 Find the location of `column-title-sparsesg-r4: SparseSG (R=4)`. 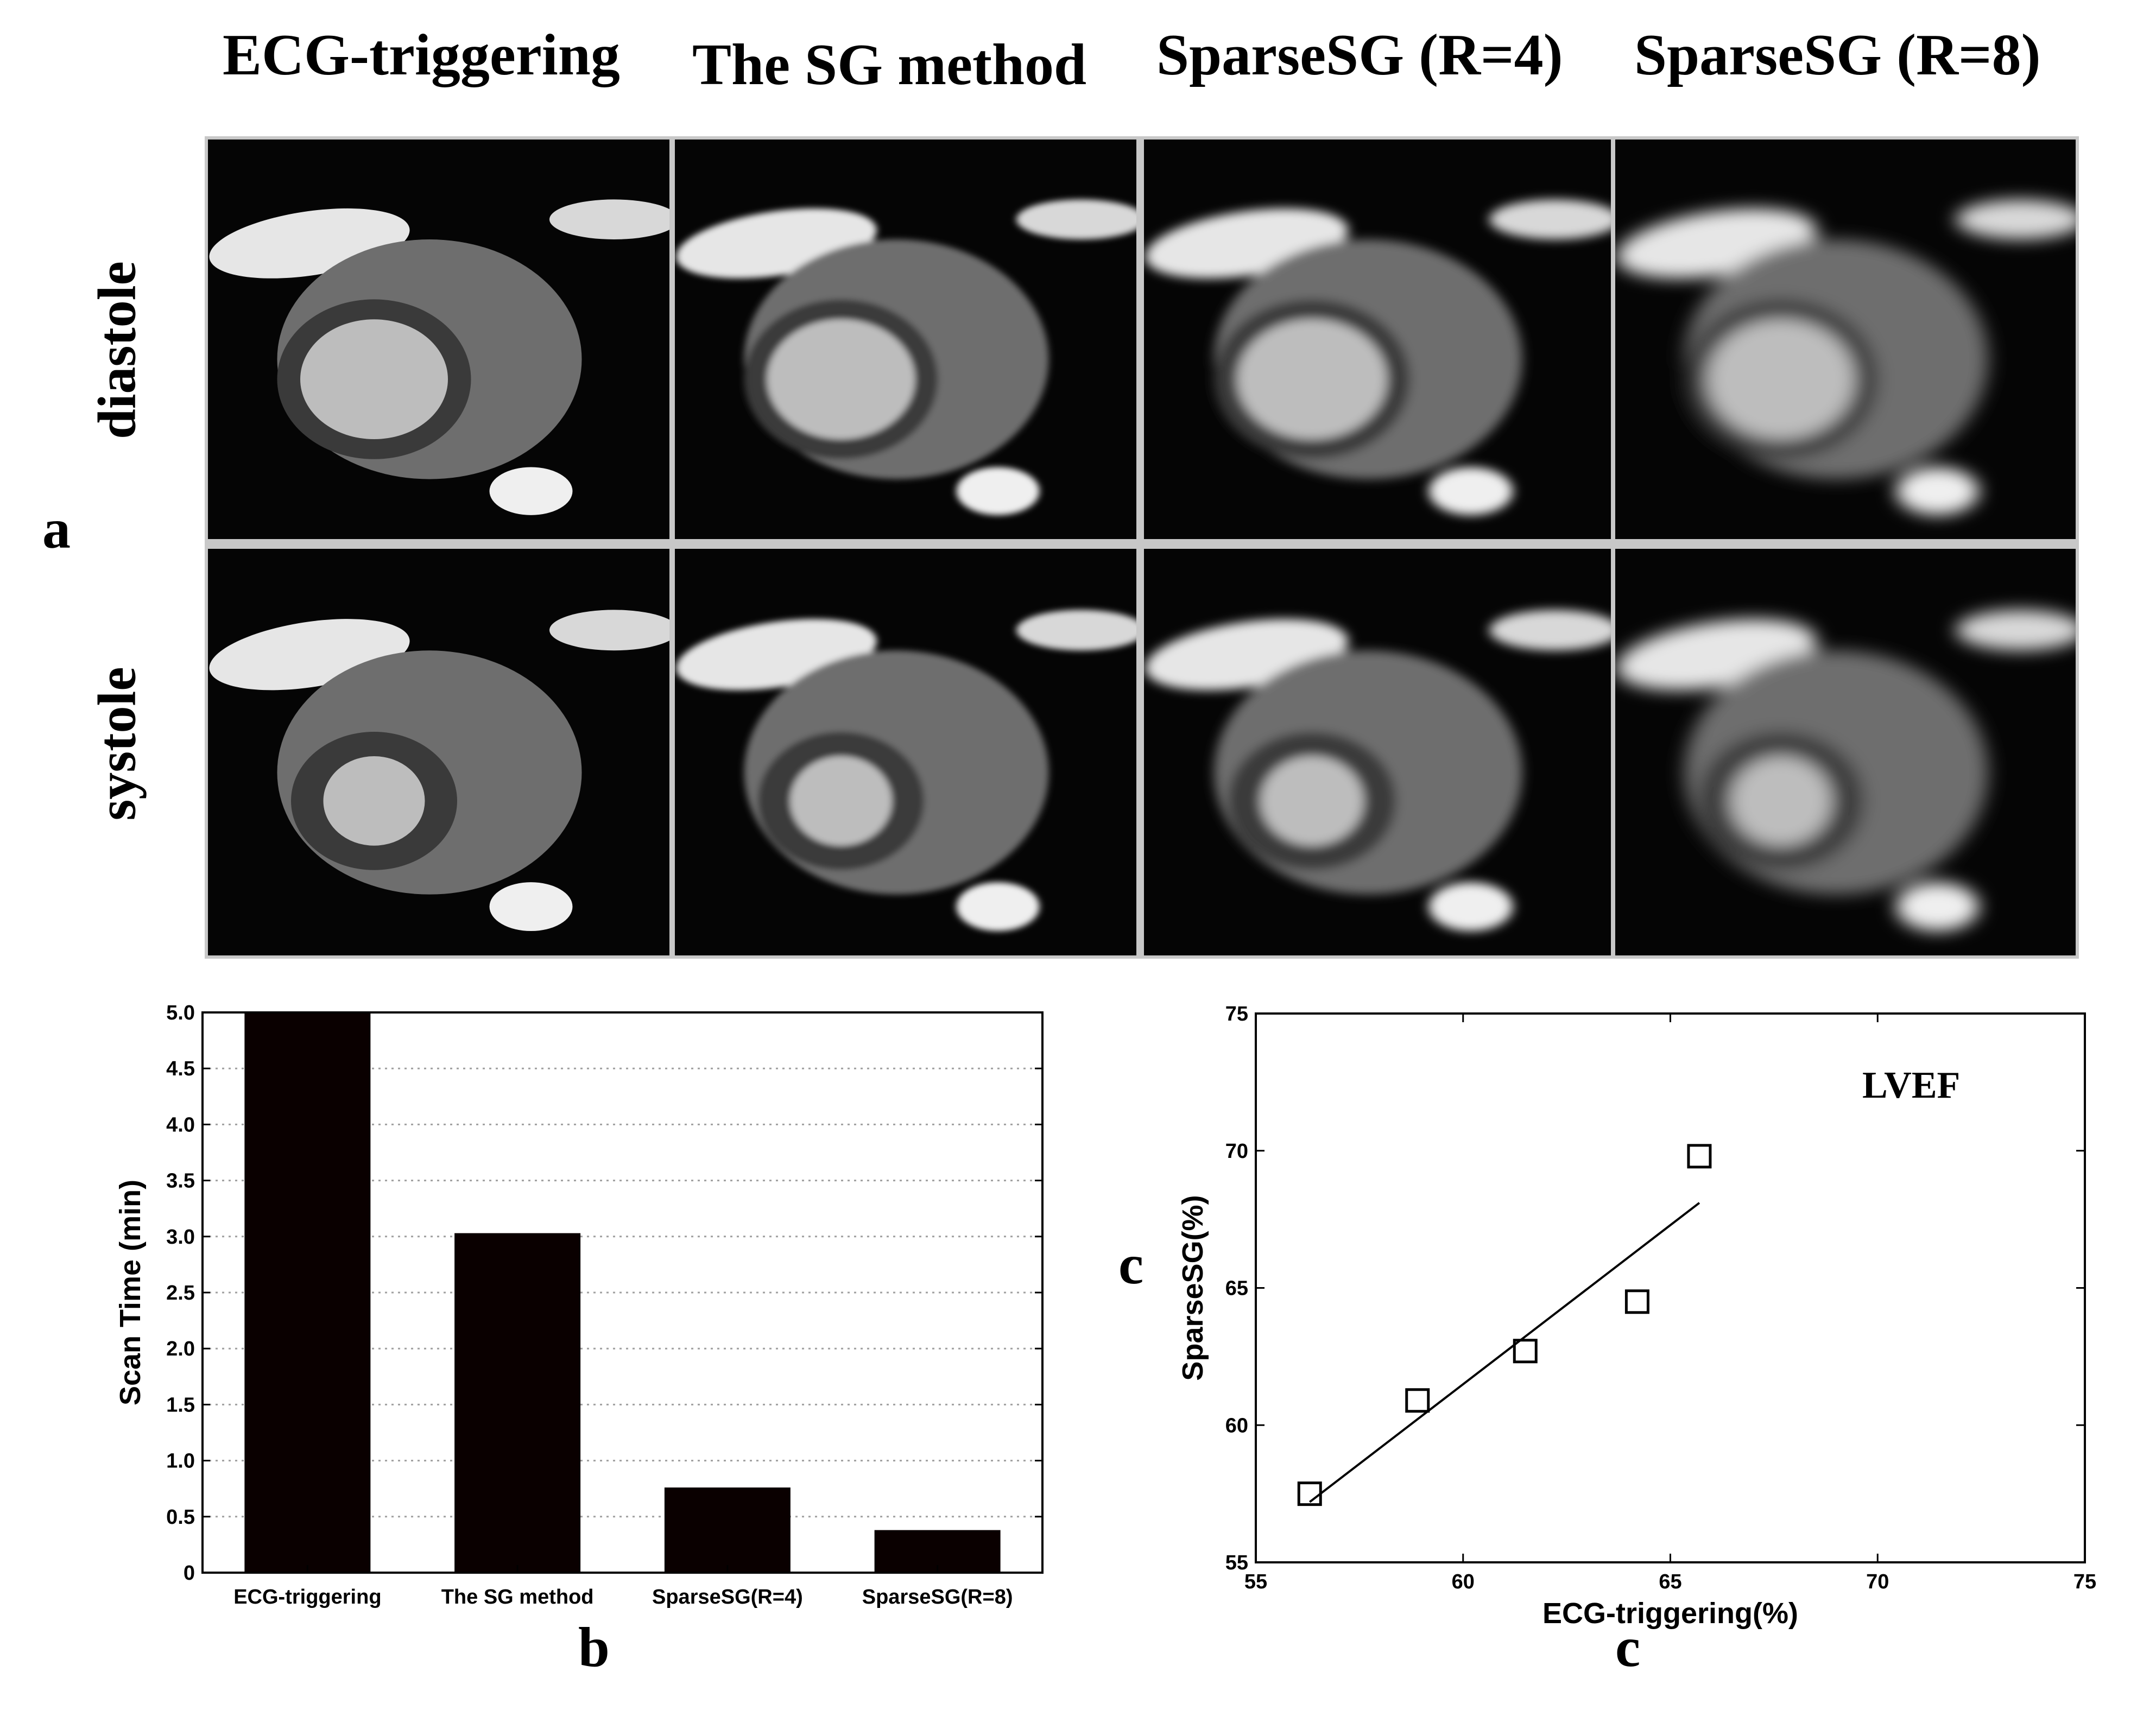

column-title-sparsesg-r4: SparseSG (R=4) is located at coordinates (1360, 55).